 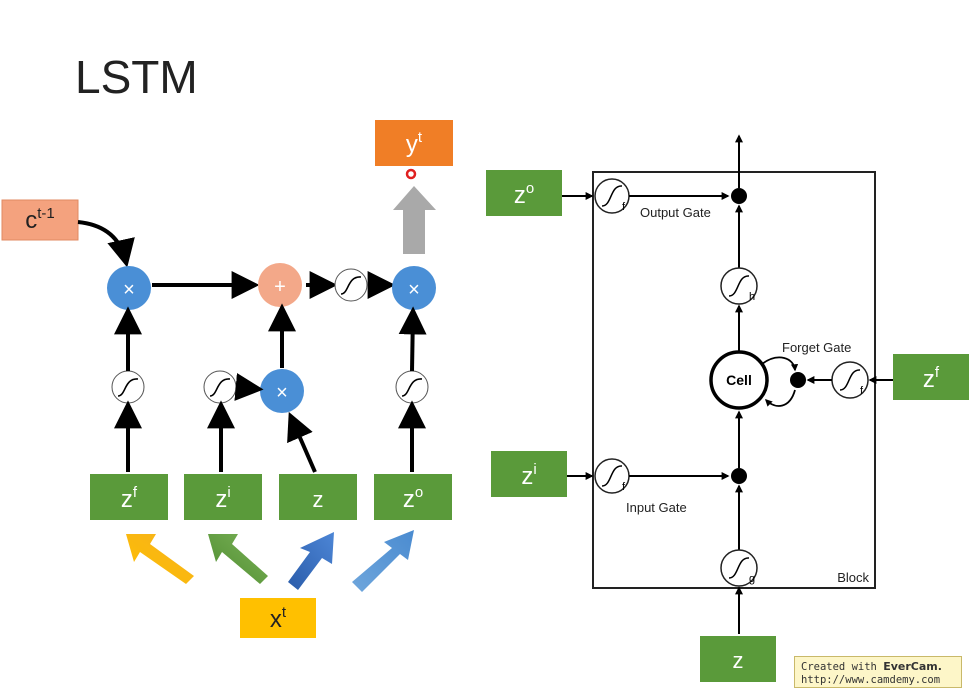 What do you see at coordinates (128, 387) in the screenshot?
I see `sigmoid-node-f` at bounding box center [128, 387].